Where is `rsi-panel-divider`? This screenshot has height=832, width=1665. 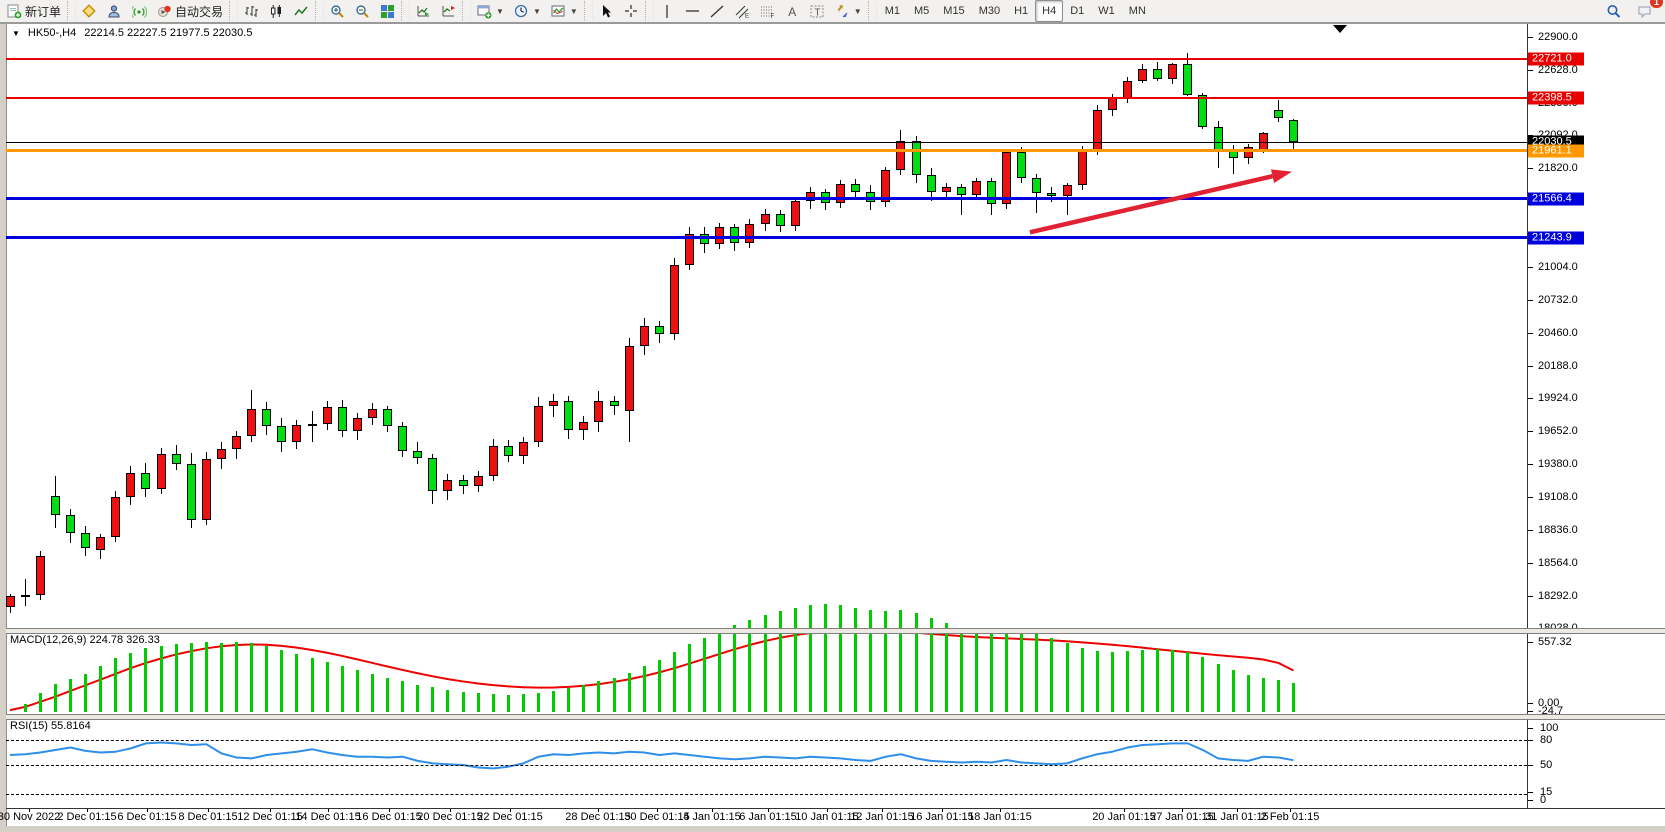 rsi-panel-divider is located at coordinates (835, 717).